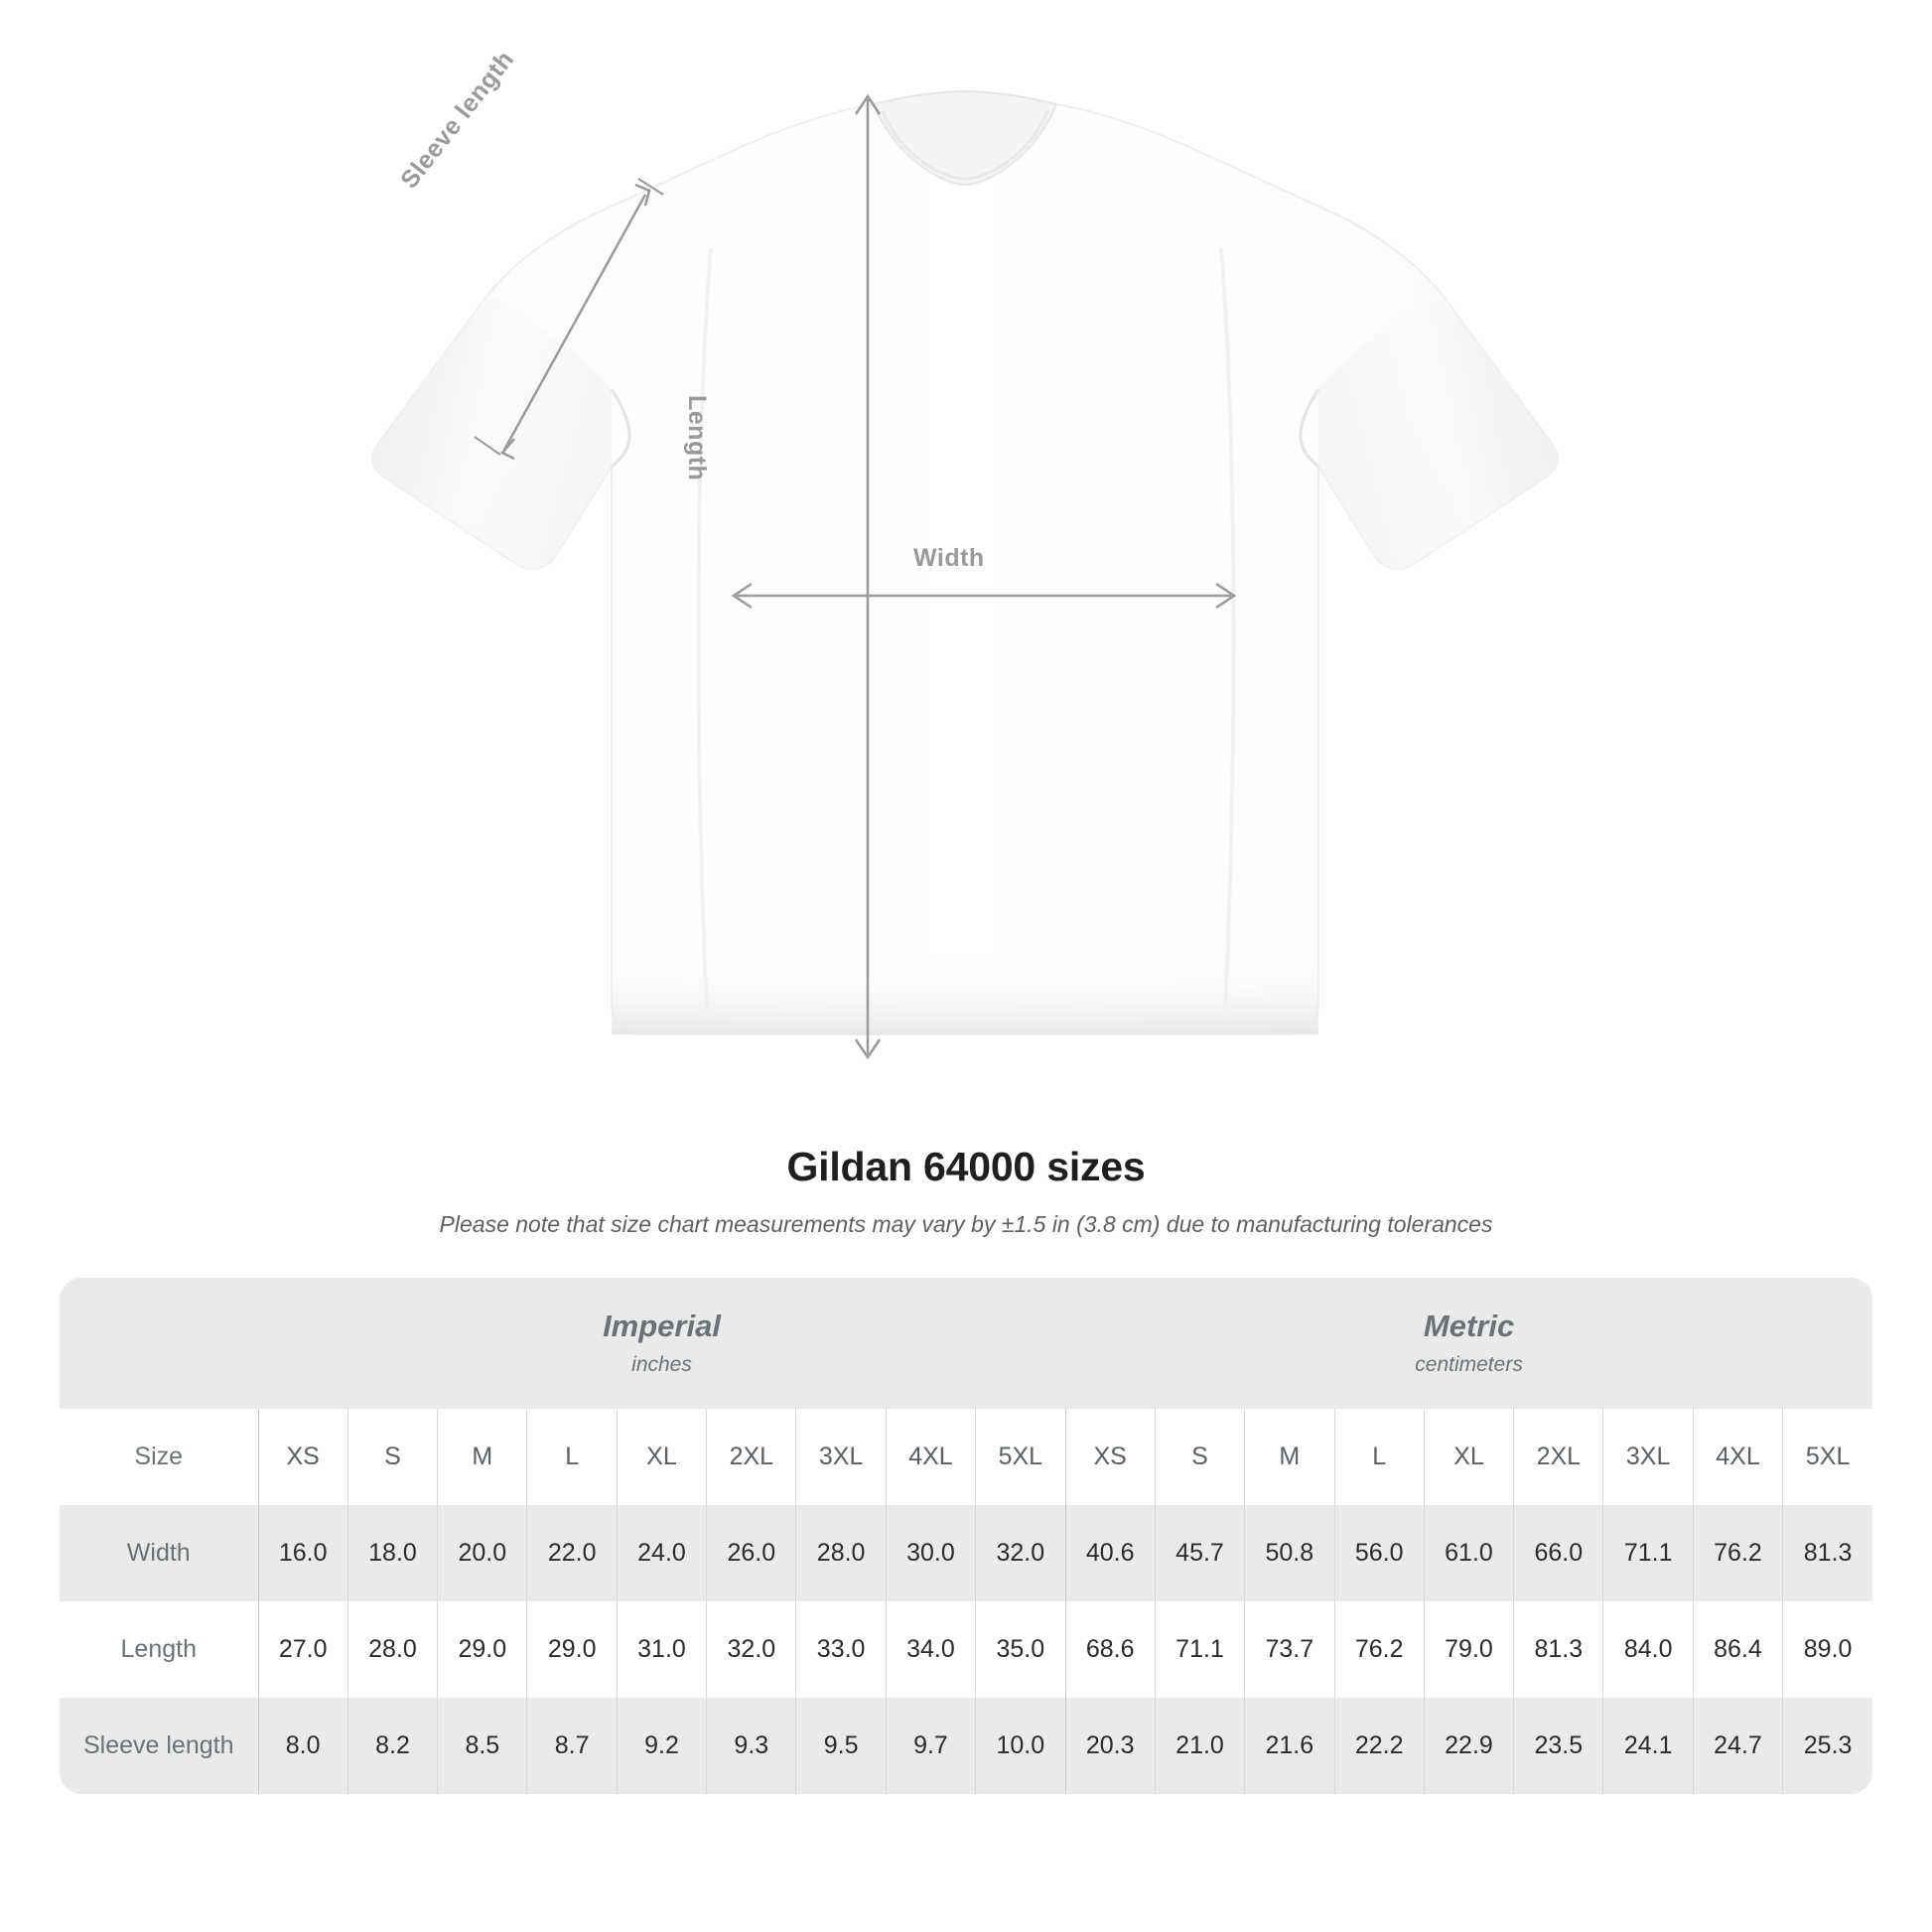  What do you see at coordinates (1648, 1746) in the screenshot?
I see `cell-sleeve-length-metric-3xl: 24.1` at bounding box center [1648, 1746].